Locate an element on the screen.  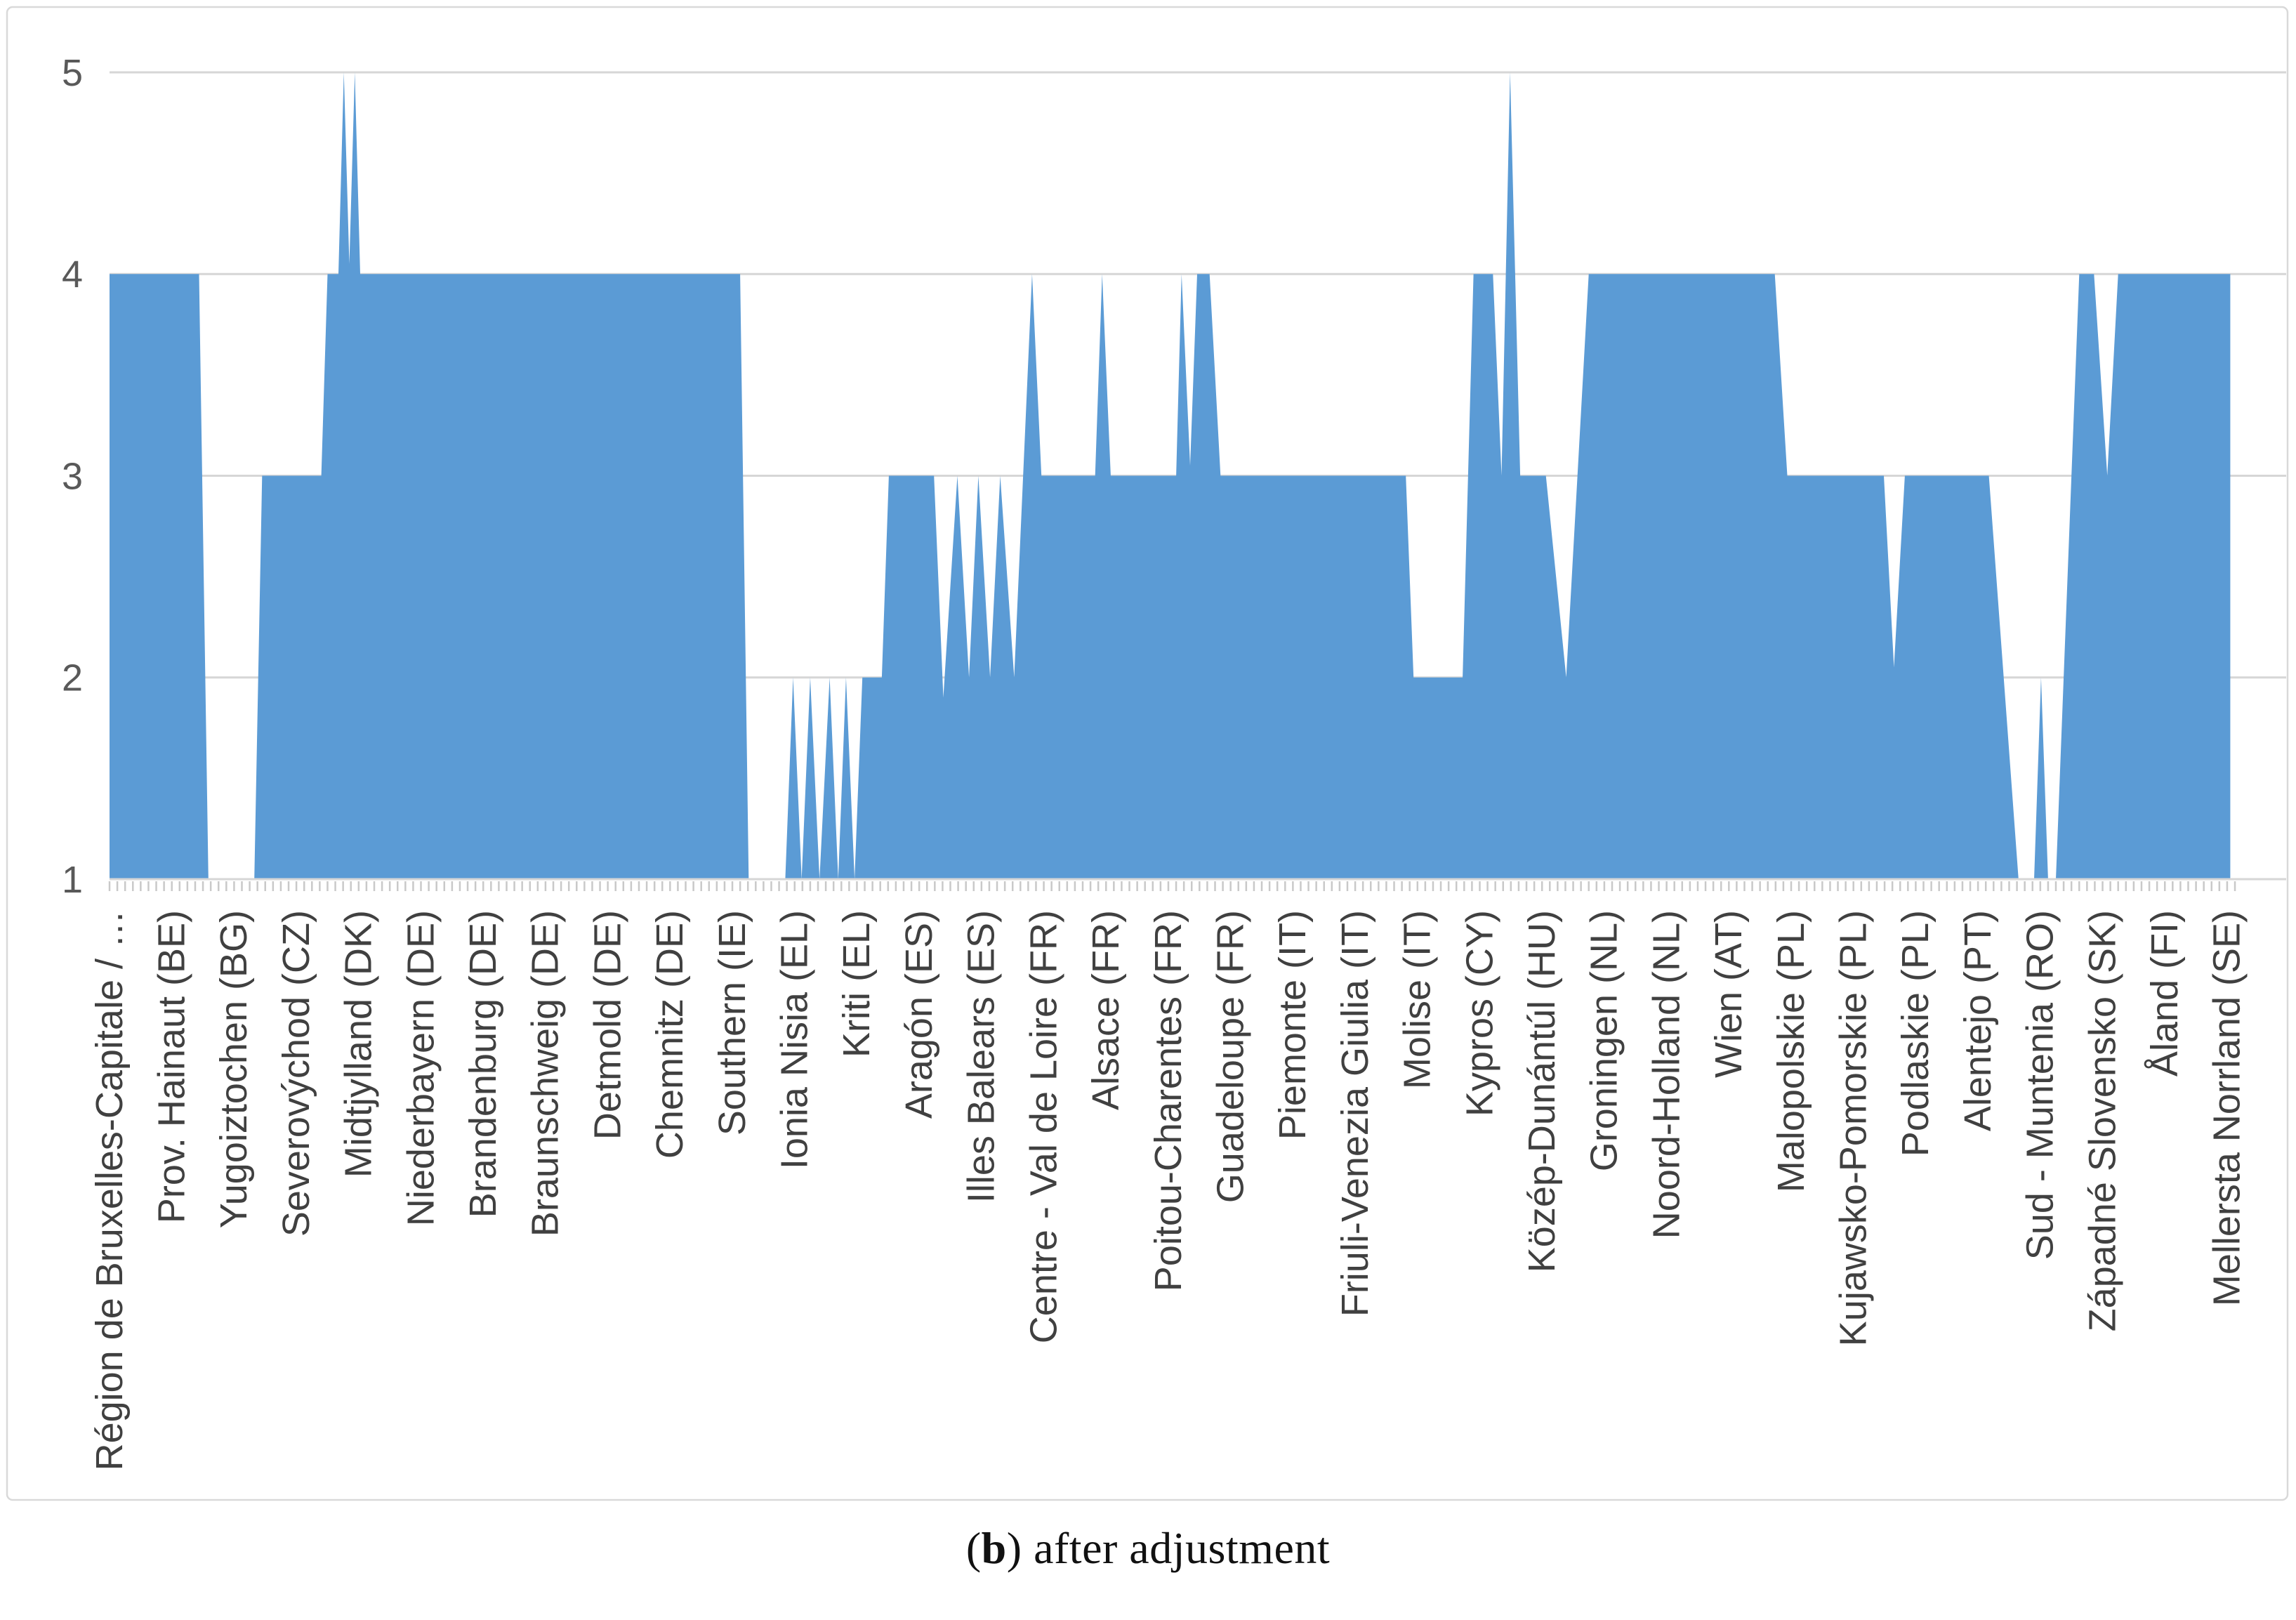
x-axis-label: Alsace (FR) is located at coordinates (1106, 1010).